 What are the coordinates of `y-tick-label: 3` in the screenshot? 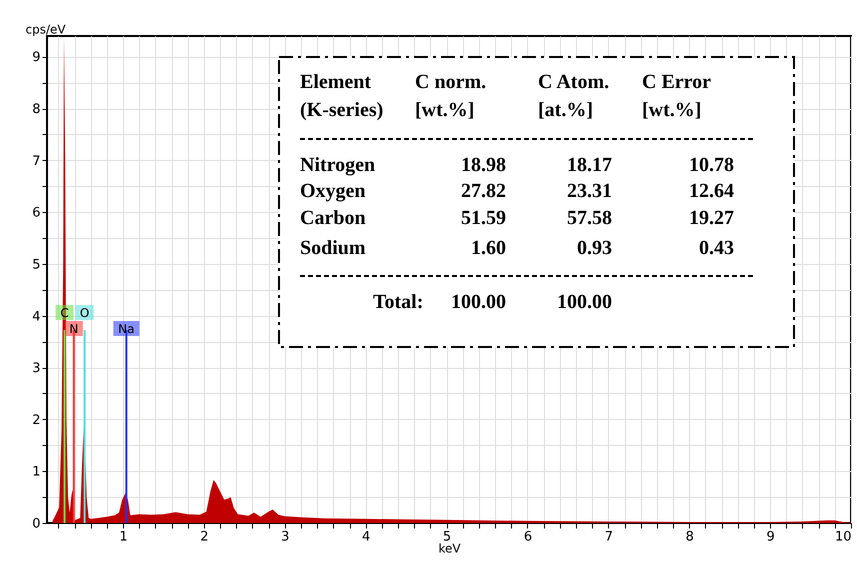 It's located at (36, 368).